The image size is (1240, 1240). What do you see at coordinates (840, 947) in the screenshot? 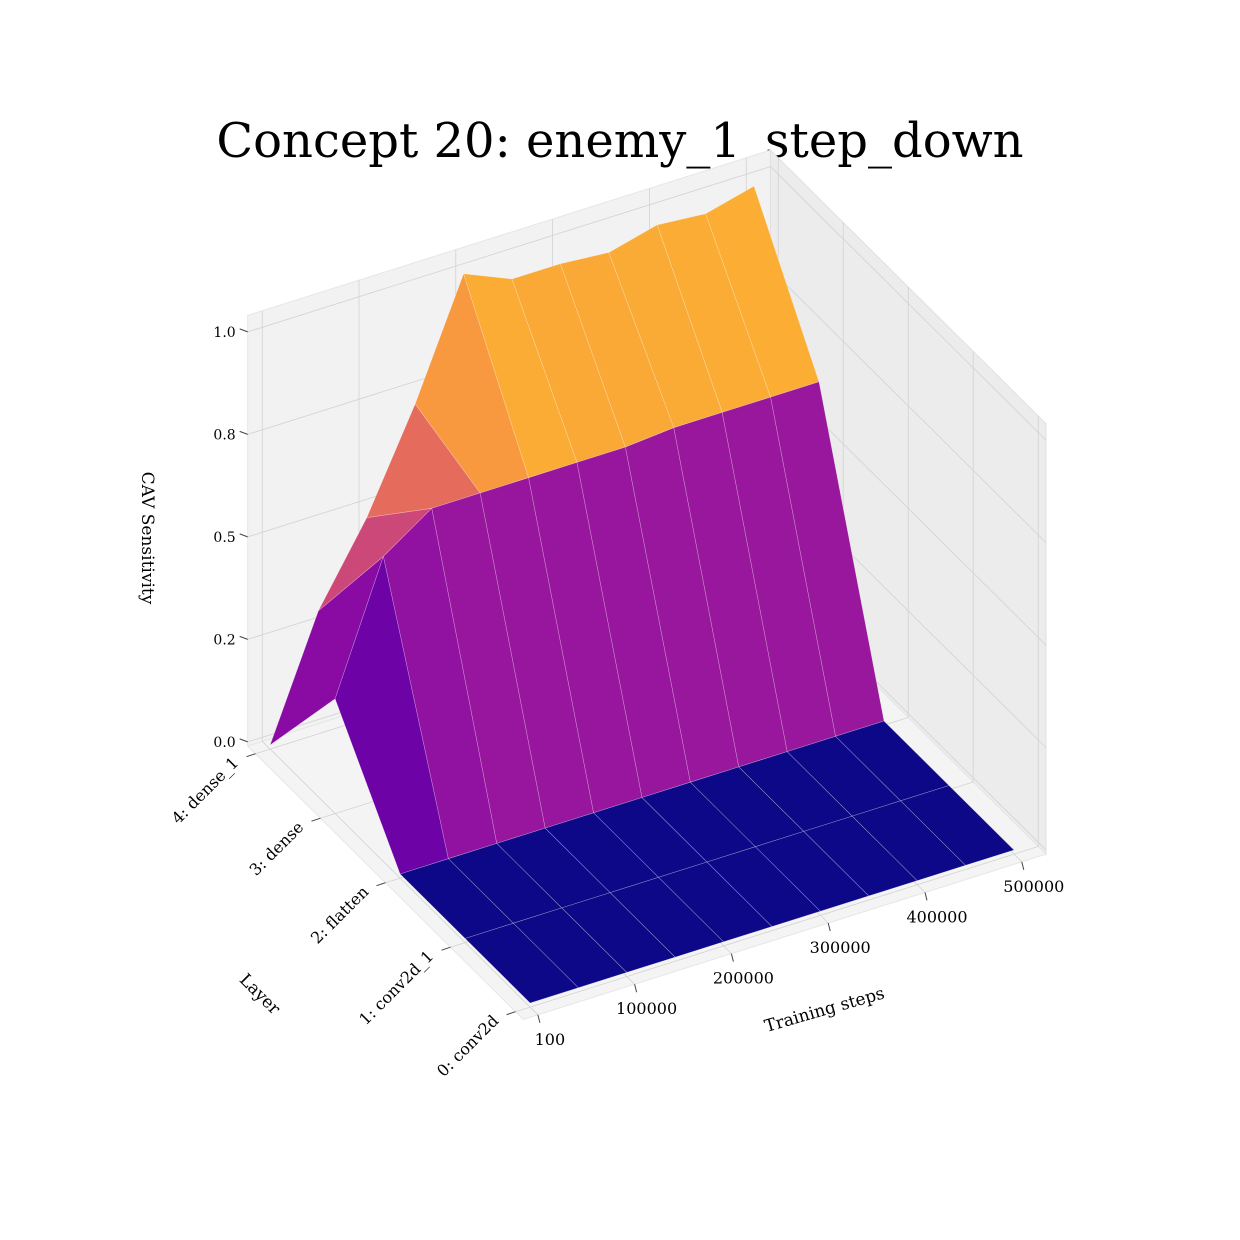
I see `x-tick-label: 300000` at bounding box center [840, 947].